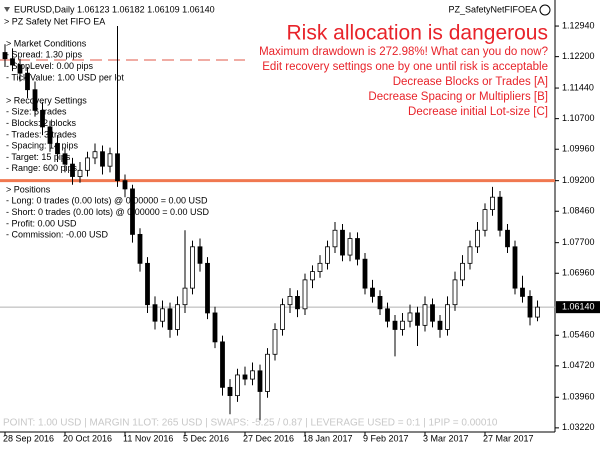  What do you see at coordinates (268, 438) in the screenshot?
I see `x-tick-label: 27 Dec 2016` at bounding box center [268, 438].